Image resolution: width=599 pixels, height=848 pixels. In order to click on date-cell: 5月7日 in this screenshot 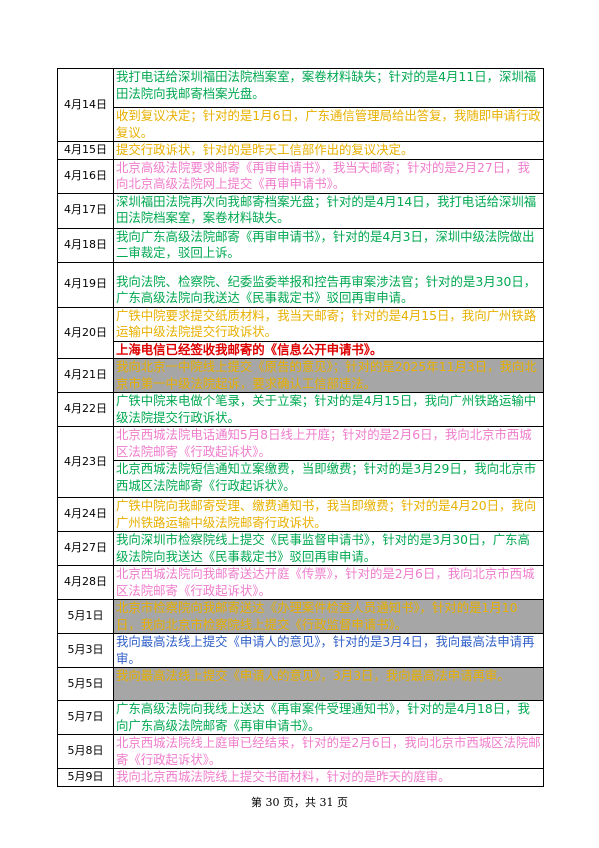, I will do `click(85, 717)`.